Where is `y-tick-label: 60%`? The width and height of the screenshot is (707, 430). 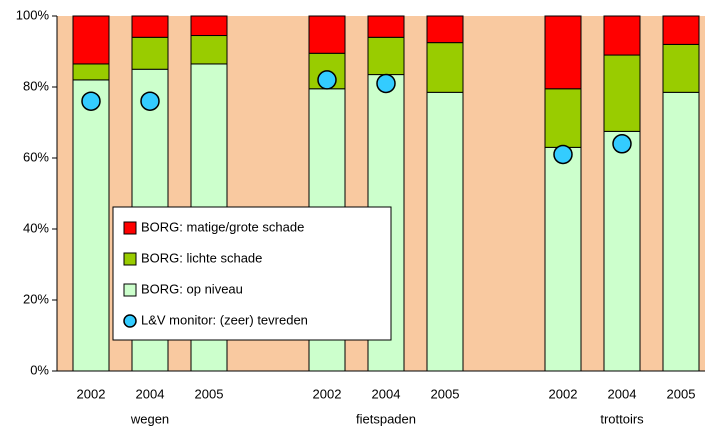 y-tick-label: 60% is located at coordinates (36, 156).